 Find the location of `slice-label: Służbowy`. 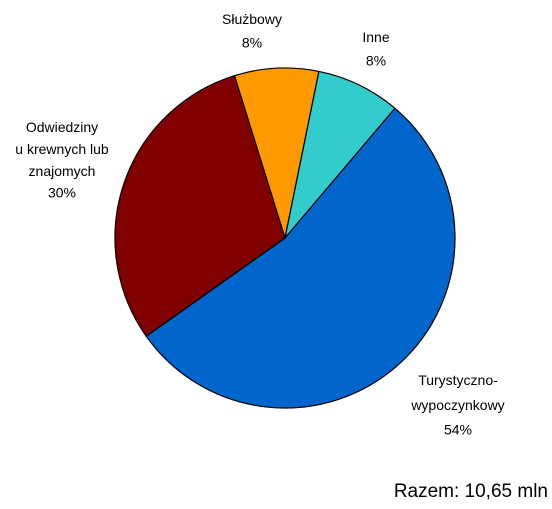

slice-label: Służbowy is located at coordinates (252, 19).